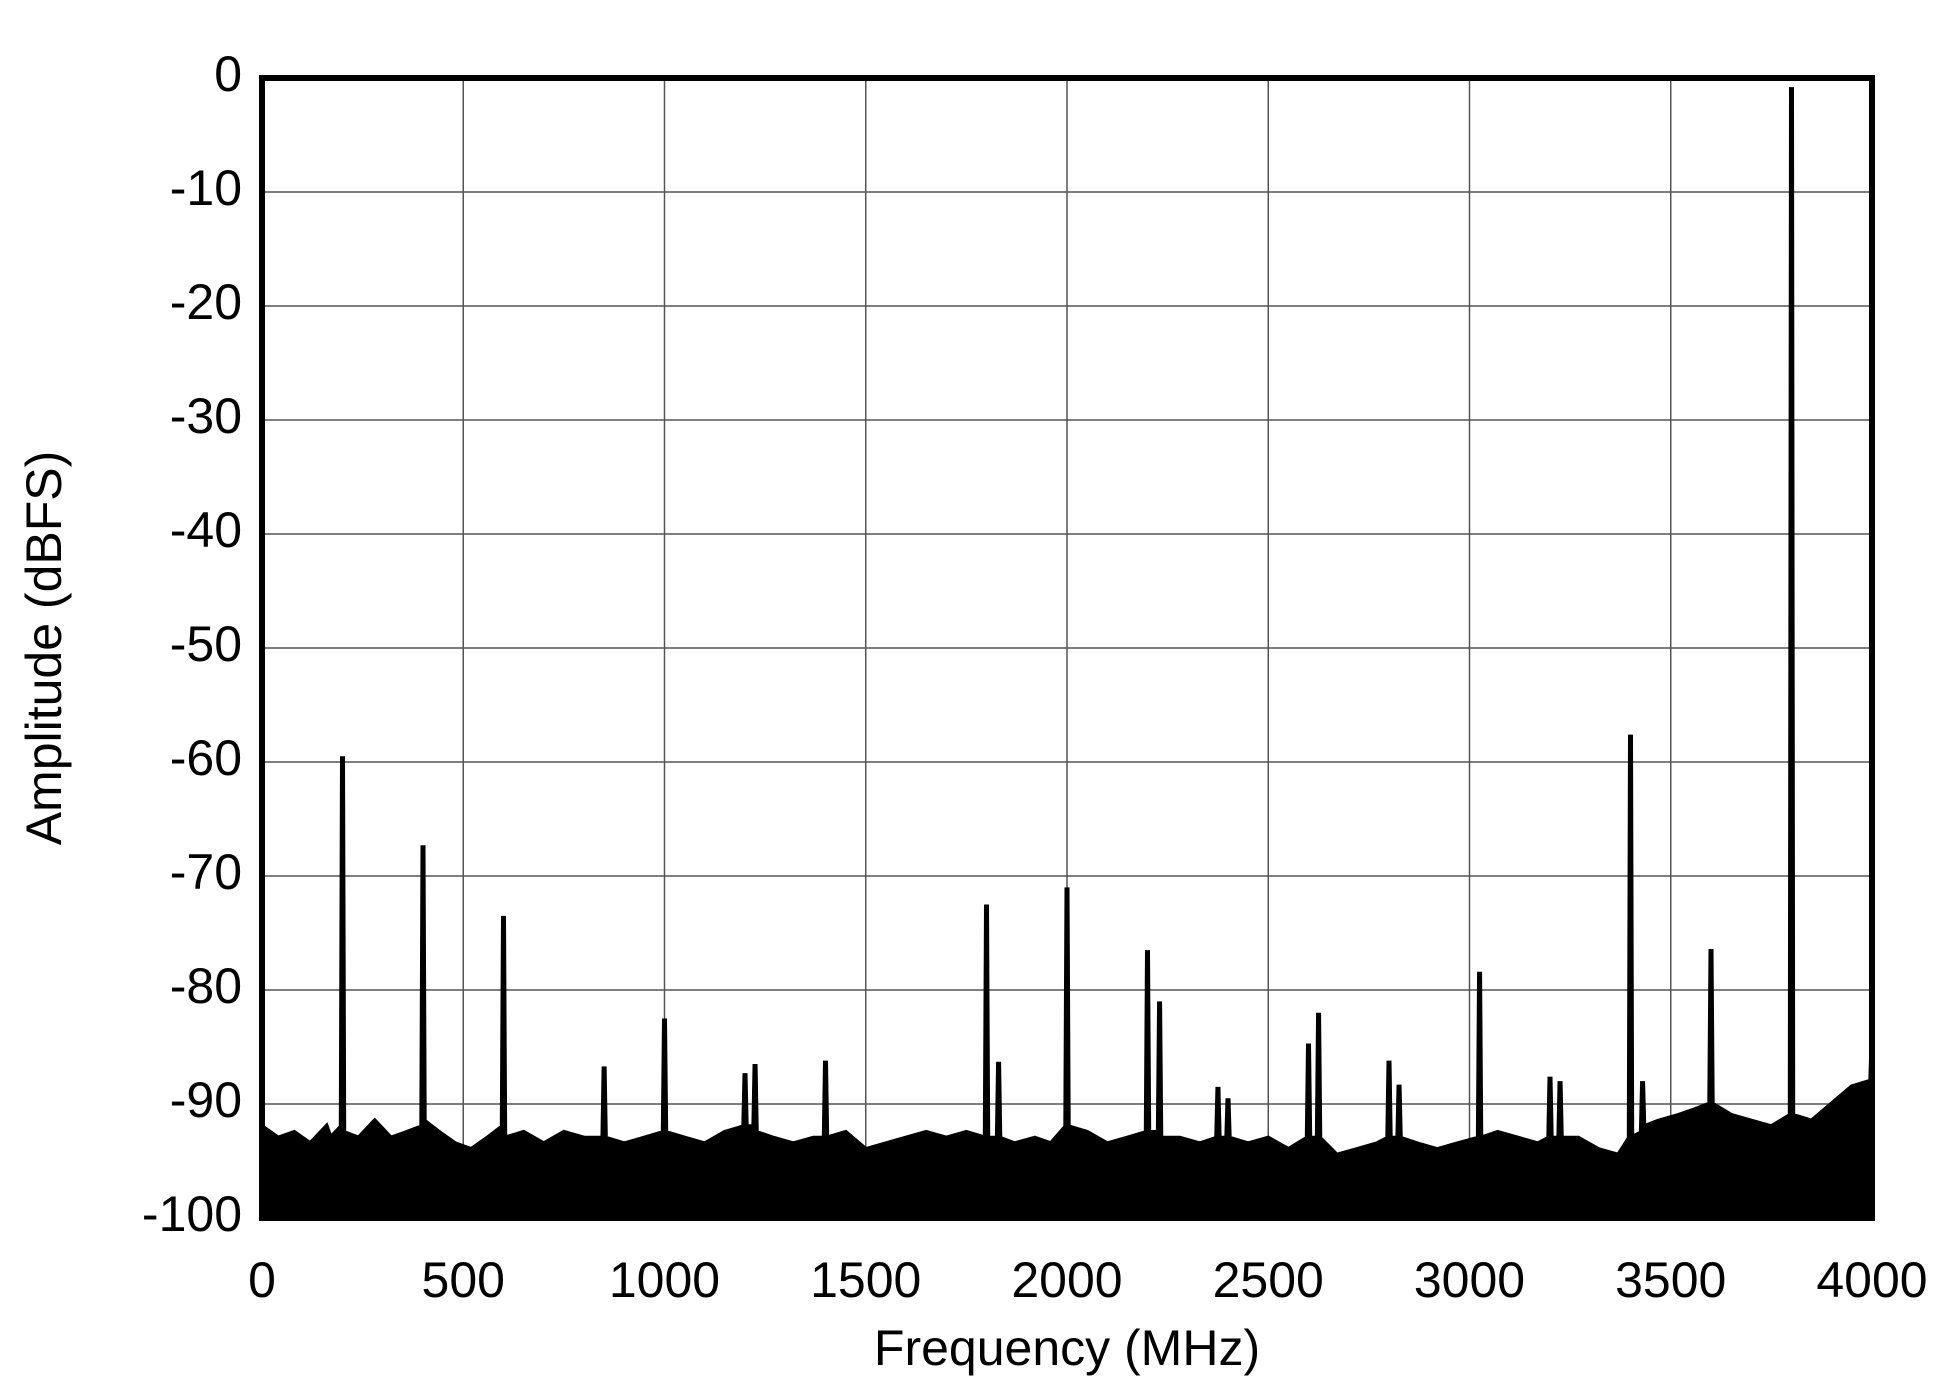 The image size is (1950, 1382). What do you see at coordinates (206, 416) in the screenshot?
I see `y-tick-label: -30` at bounding box center [206, 416].